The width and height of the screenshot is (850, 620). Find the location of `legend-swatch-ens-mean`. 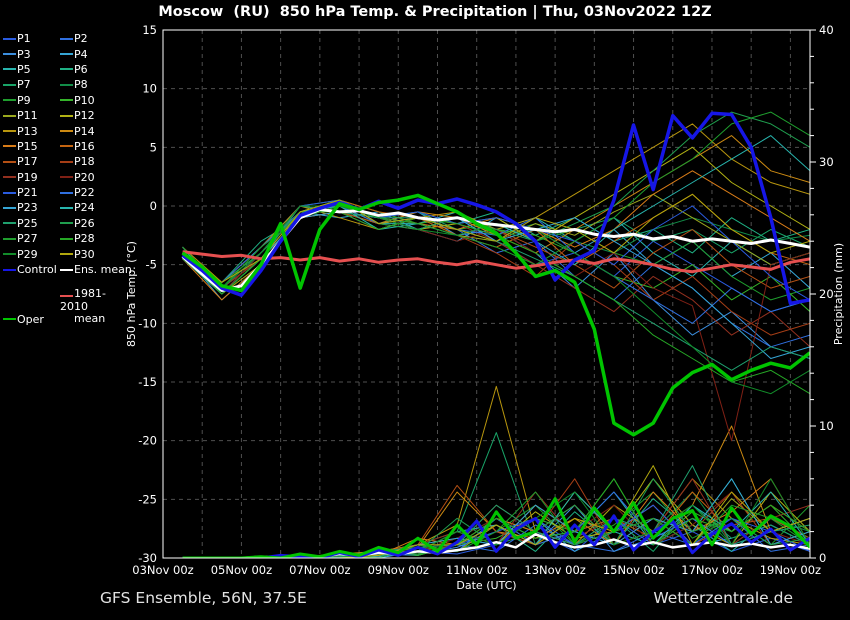

legend-swatch-ens-mean is located at coordinates (66, 269).